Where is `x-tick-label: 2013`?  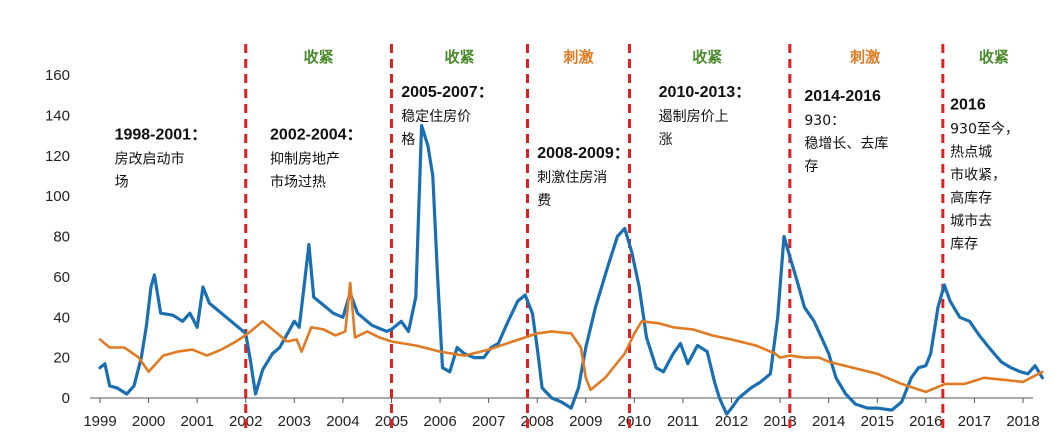
x-tick-label: 2013 is located at coordinates (779, 421).